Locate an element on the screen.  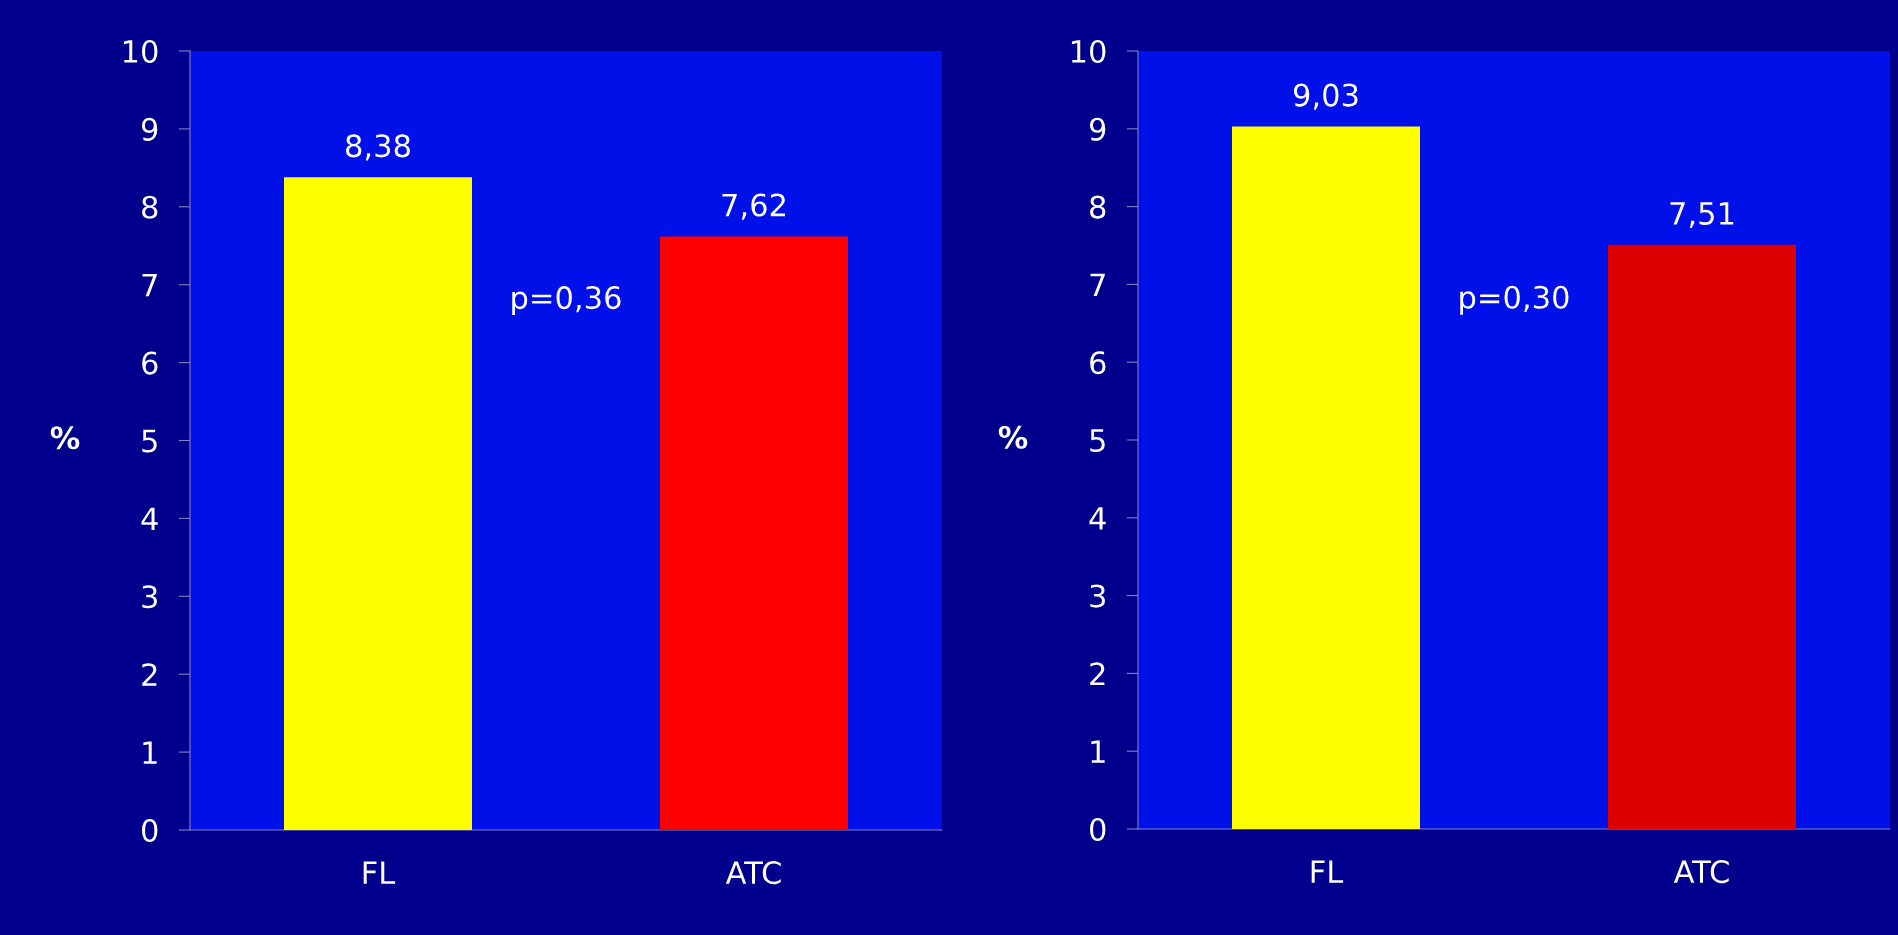
annotation: p=0,30 is located at coordinates (1514, 300).